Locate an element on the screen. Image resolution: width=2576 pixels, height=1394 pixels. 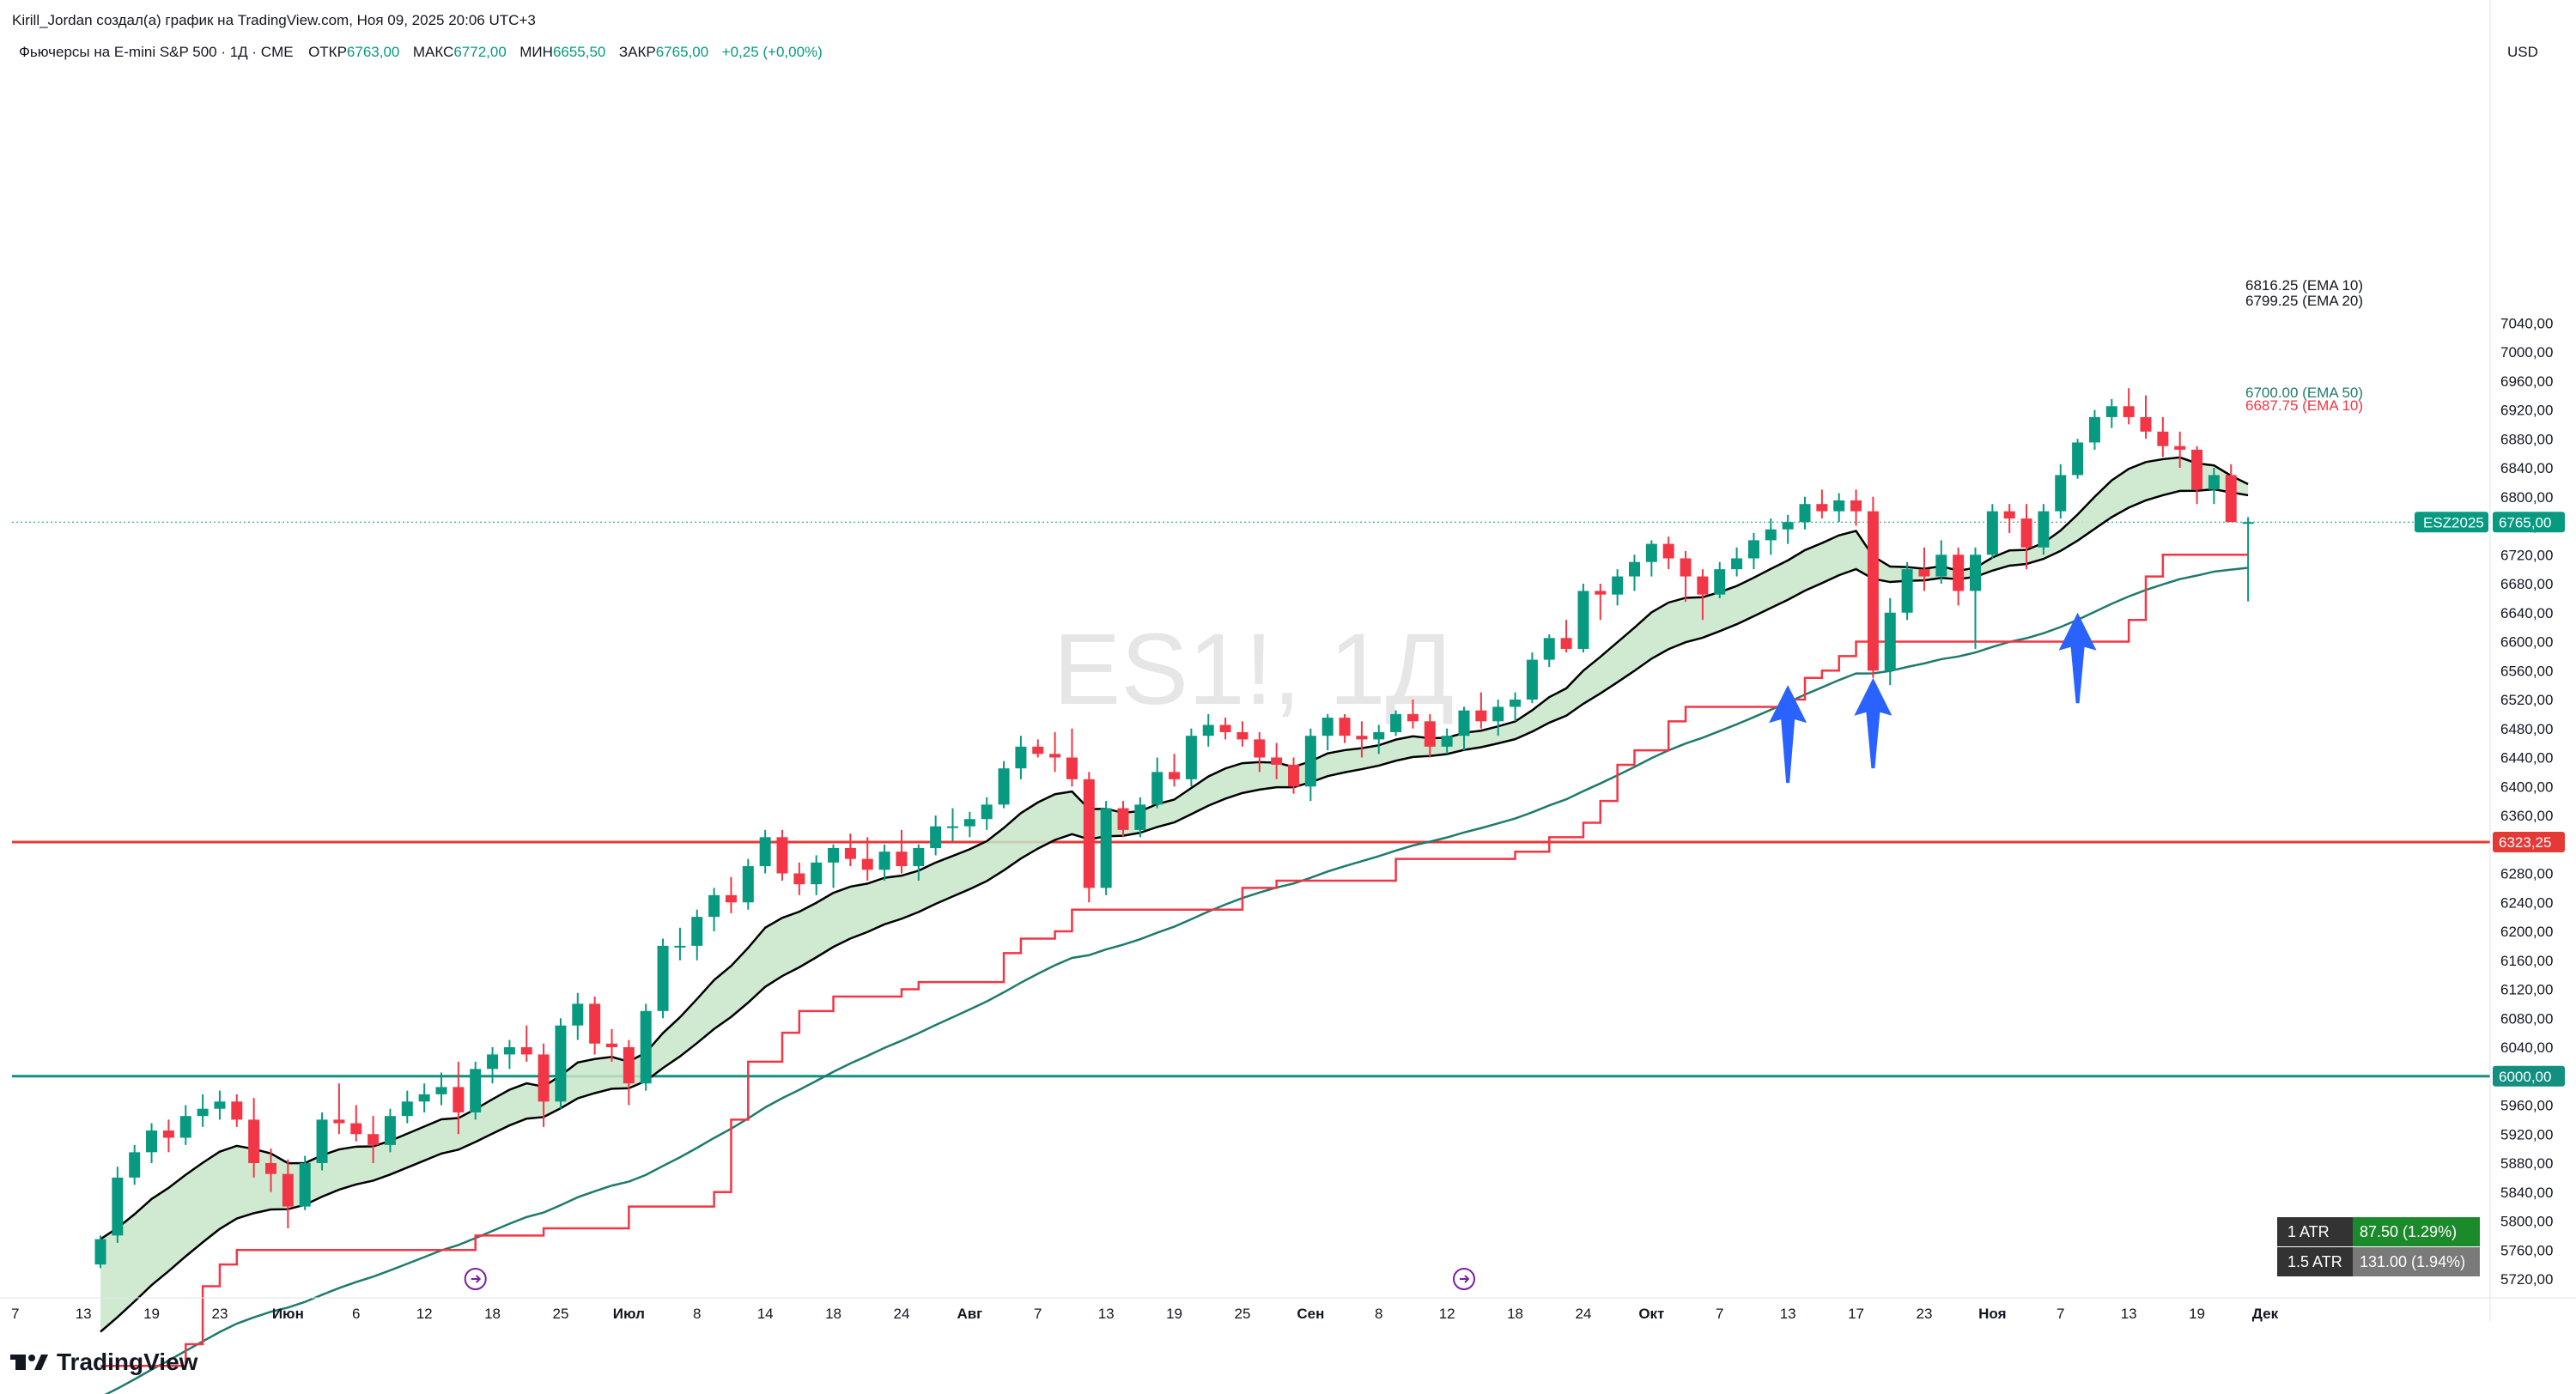
last-price-tag: ESZ2025 6765,00 is located at coordinates (2490, 522).